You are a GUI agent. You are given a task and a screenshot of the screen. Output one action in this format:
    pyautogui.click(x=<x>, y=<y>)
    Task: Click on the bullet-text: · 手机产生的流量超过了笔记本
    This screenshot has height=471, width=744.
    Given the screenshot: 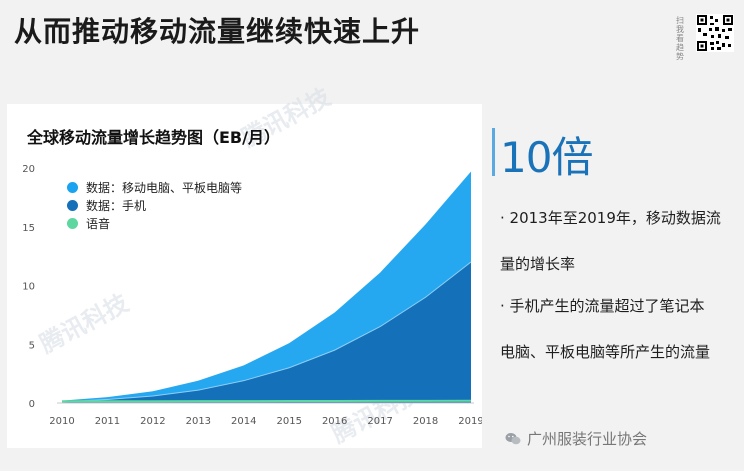 What is the action you would take?
    pyautogui.click(x=602, y=306)
    